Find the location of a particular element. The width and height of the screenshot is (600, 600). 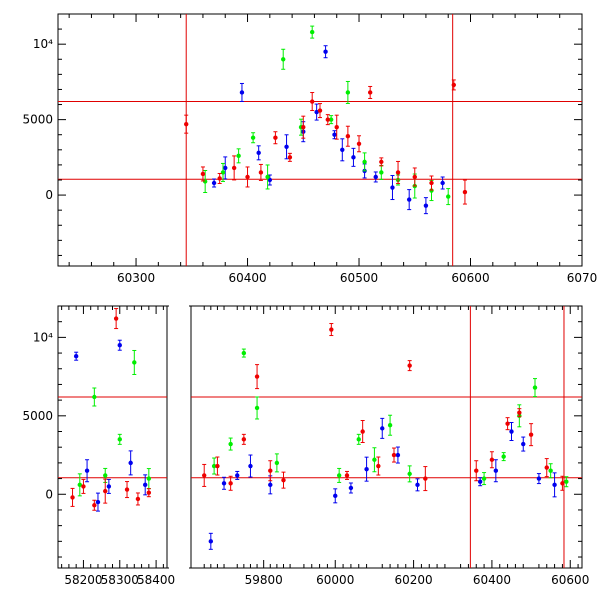

axis-break-gap is located at coordinates (179, 437).